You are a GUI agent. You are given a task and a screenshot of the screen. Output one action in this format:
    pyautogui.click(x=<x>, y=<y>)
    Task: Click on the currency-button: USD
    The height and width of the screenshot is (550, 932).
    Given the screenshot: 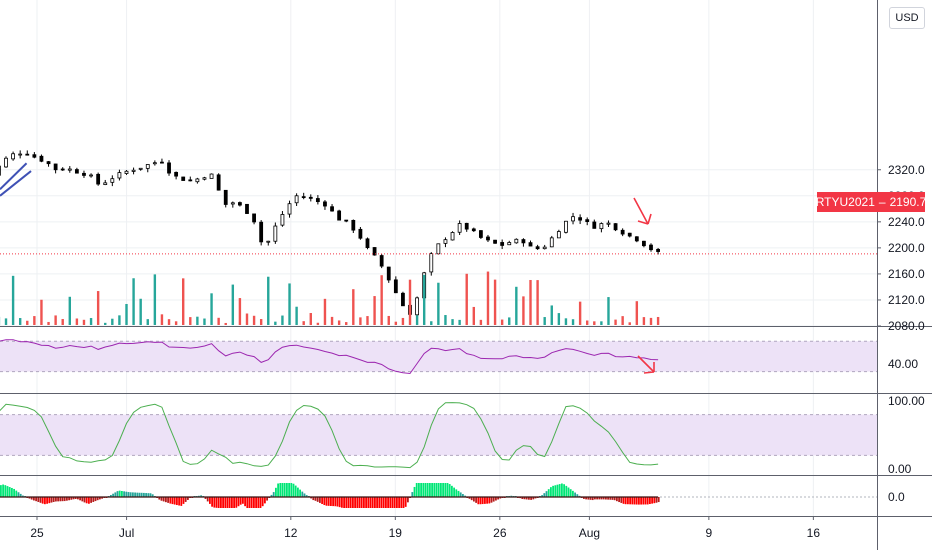 What is the action you would take?
    pyautogui.click(x=907, y=18)
    